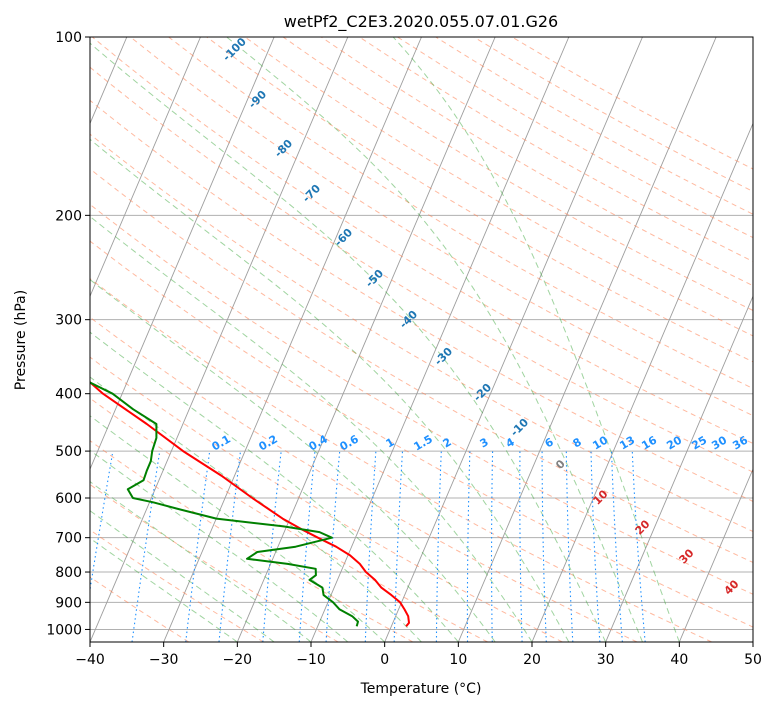 The image size is (775, 708). Describe the element at coordinates (311, 660) in the screenshot. I see `x-tick-label: −10` at that location.